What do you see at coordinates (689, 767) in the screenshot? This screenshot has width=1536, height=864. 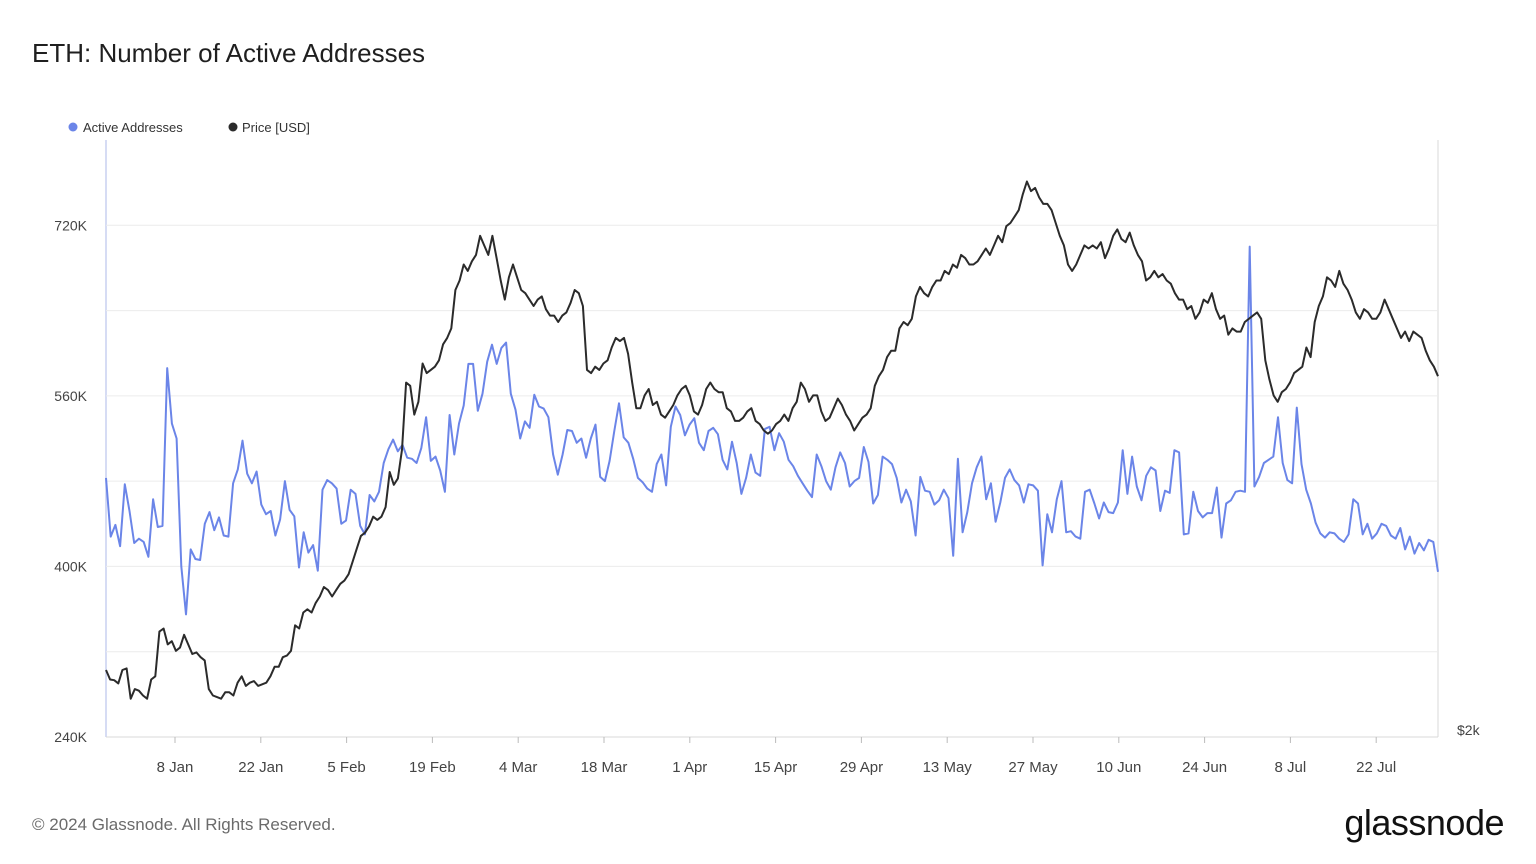 I see `x-tick-label: 1 Apr` at bounding box center [689, 767].